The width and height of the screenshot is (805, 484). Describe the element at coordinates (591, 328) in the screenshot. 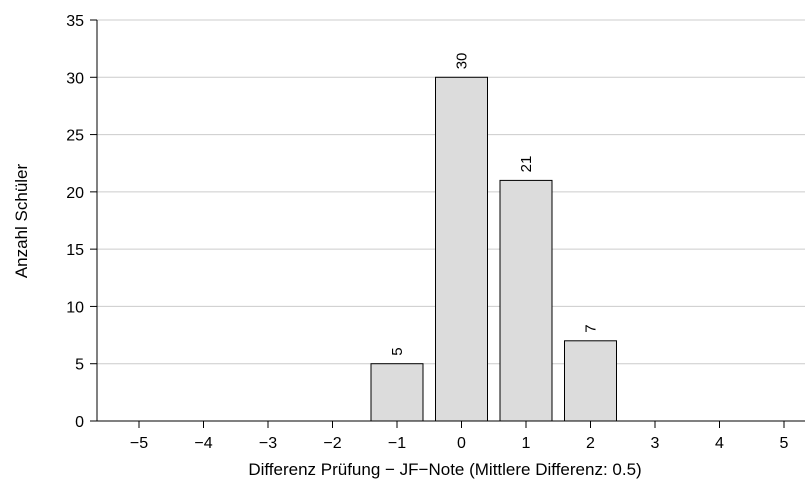

I see `bar-data-label: 7` at that location.